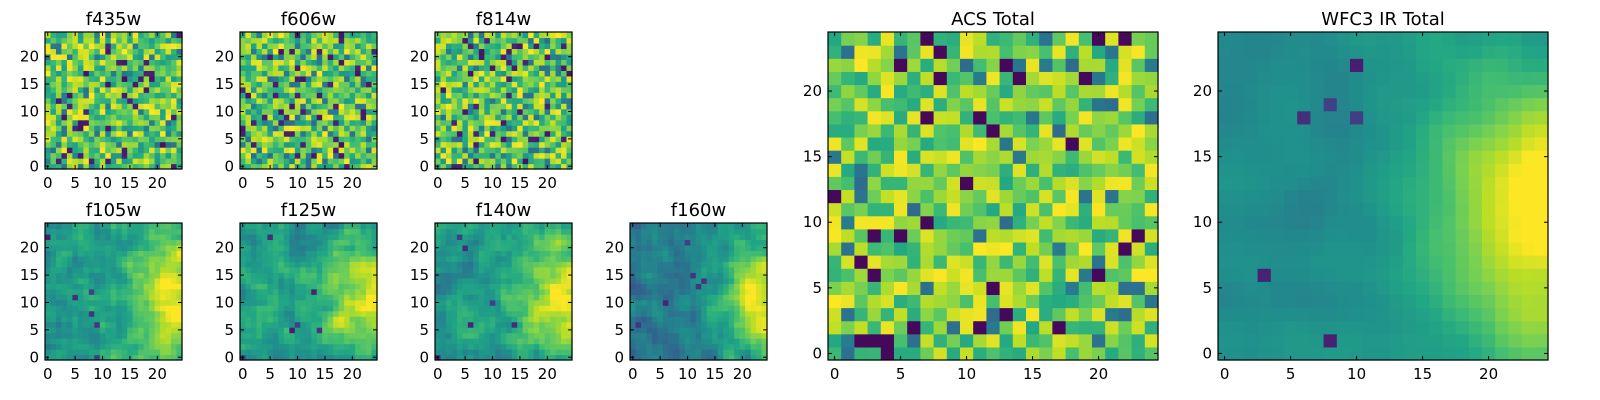 This screenshot has width=1600, height=400. I want to click on y-tick-label: 0, so click(424, 166).